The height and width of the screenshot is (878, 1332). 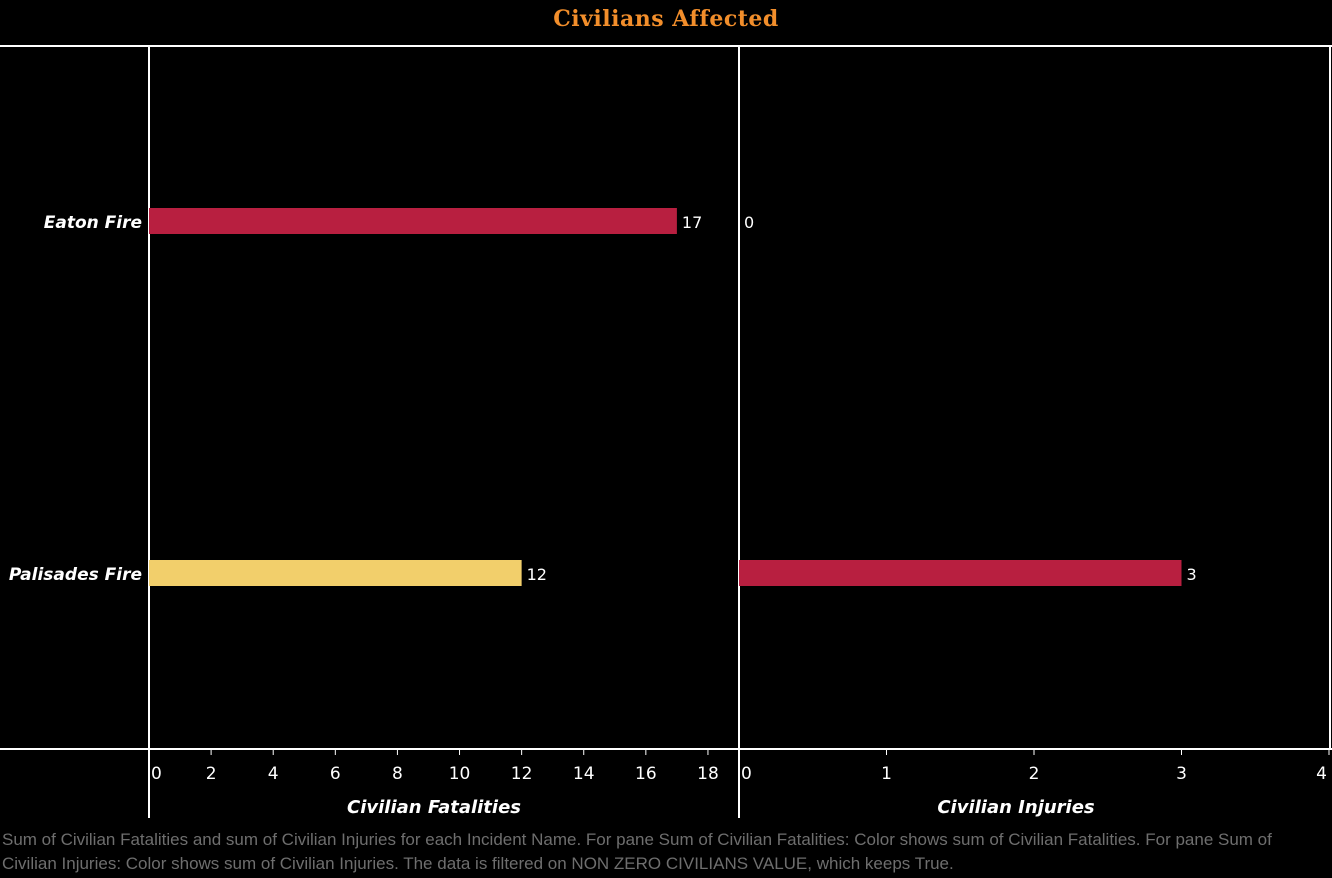 What do you see at coordinates (522, 774) in the screenshot?
I see `tick-label: 12` at bounding box center [522, 774].